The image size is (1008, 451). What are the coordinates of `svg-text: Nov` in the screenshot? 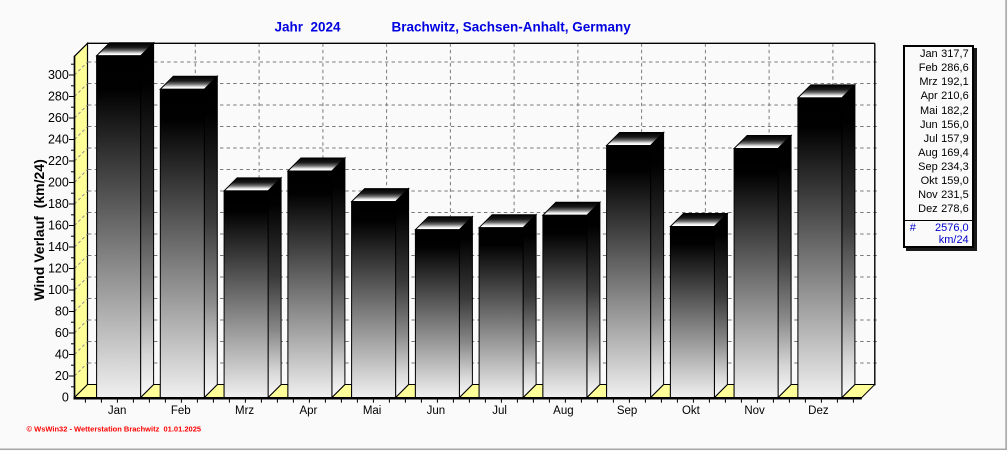 It's located at (754, 411).